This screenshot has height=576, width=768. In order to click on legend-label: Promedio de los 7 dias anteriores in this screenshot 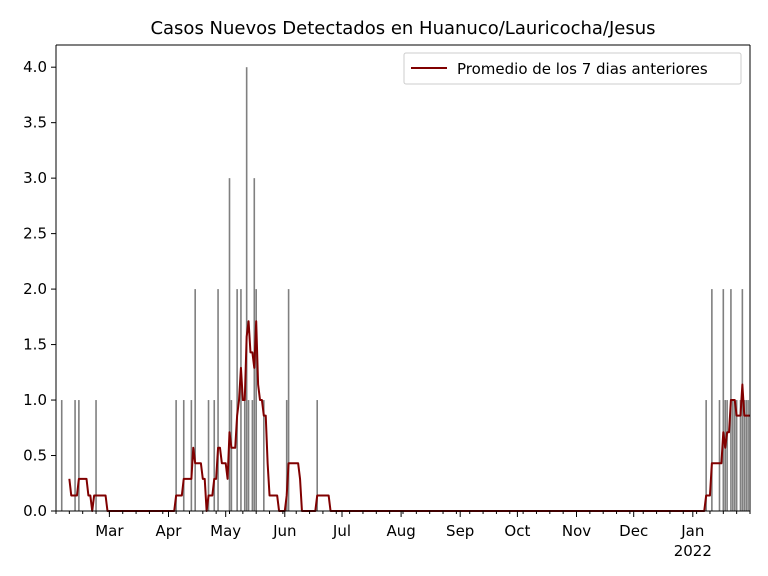, I will do `click(582, 69)`.